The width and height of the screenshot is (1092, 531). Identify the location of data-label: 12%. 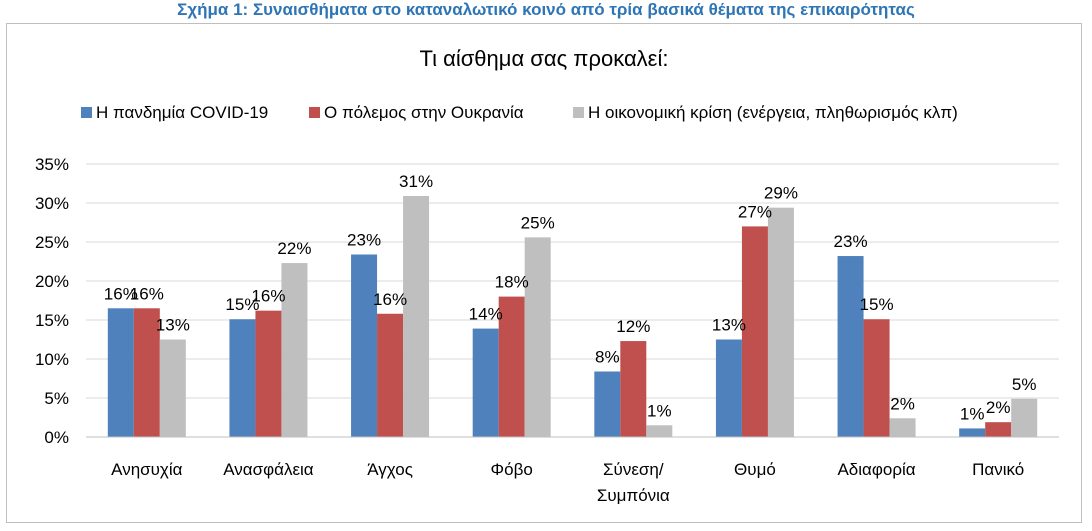
(633, 326).